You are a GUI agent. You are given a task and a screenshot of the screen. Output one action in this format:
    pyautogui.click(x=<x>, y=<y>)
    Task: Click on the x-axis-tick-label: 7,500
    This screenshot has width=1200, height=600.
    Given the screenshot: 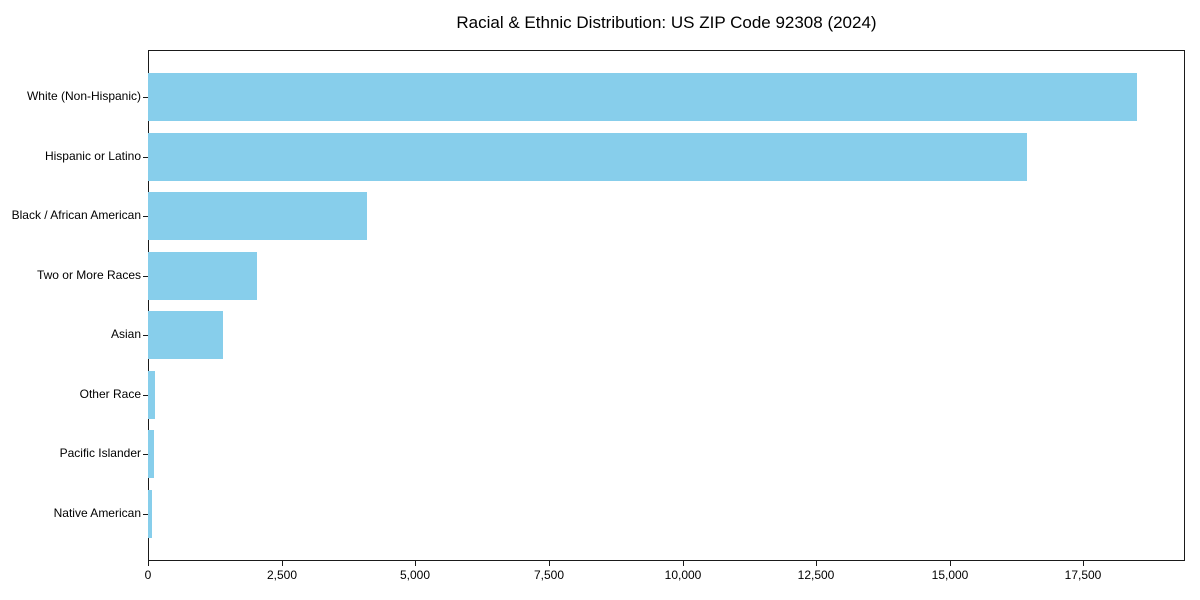 What is the action you would take?
    pyautogui.click(x=549, y=575)
    